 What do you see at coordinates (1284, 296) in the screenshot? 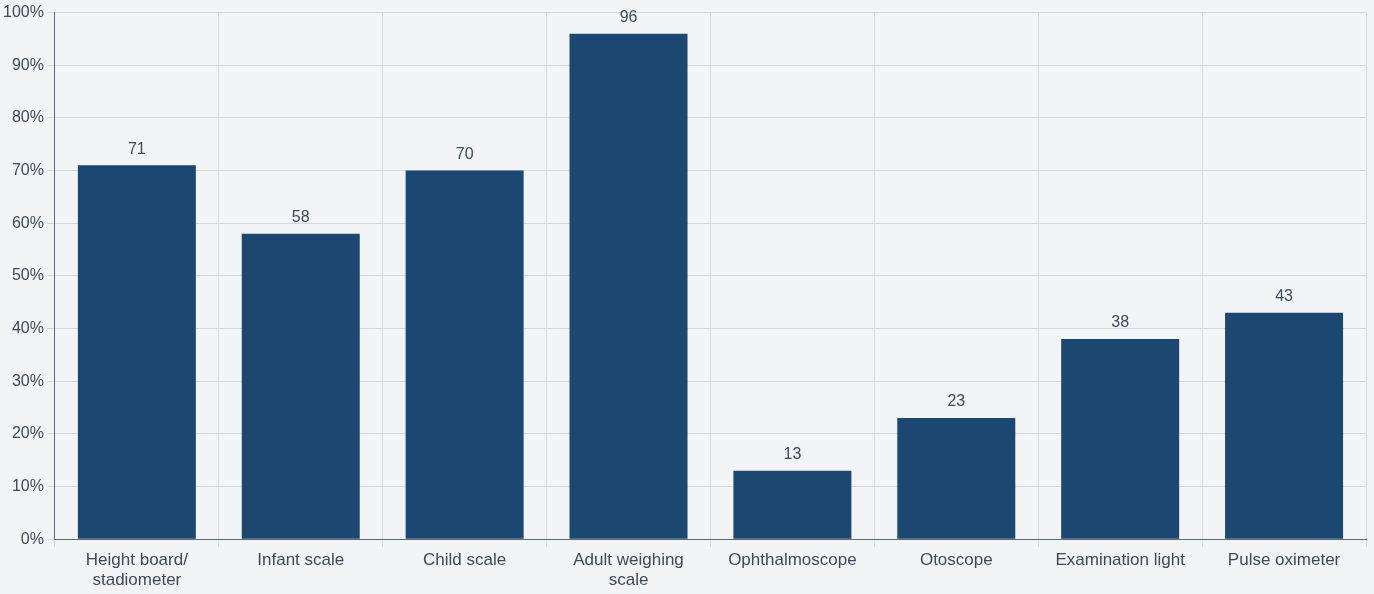
I see `data-label: 43` at bounding box center [1284, 296].